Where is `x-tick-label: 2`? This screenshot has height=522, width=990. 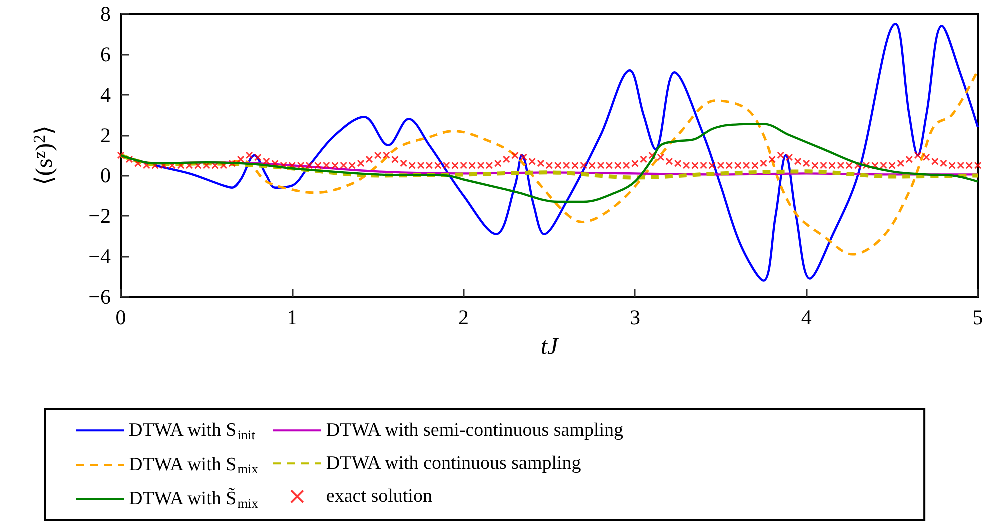
x-tick-label: 2 is located at coordinates (464, 318).